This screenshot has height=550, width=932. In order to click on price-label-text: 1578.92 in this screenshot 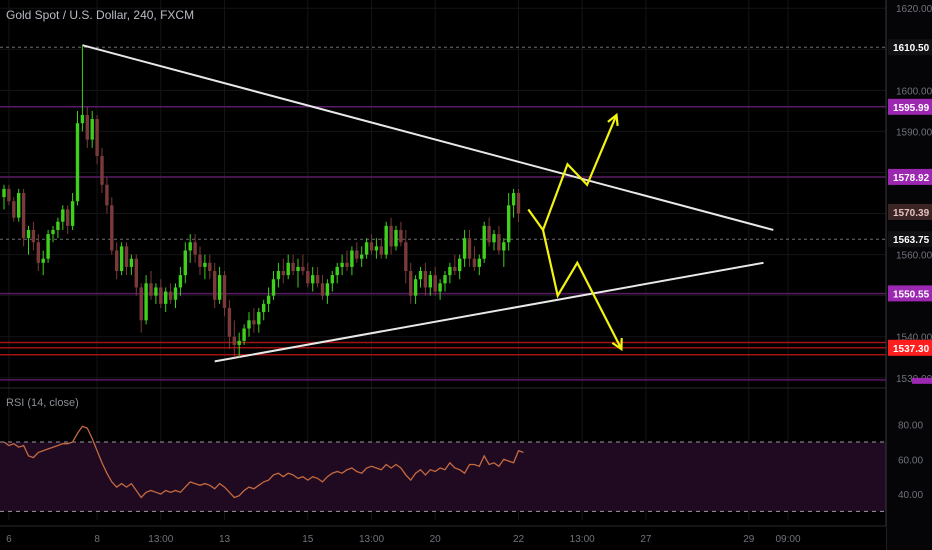, I will do `click(911, 178)`.